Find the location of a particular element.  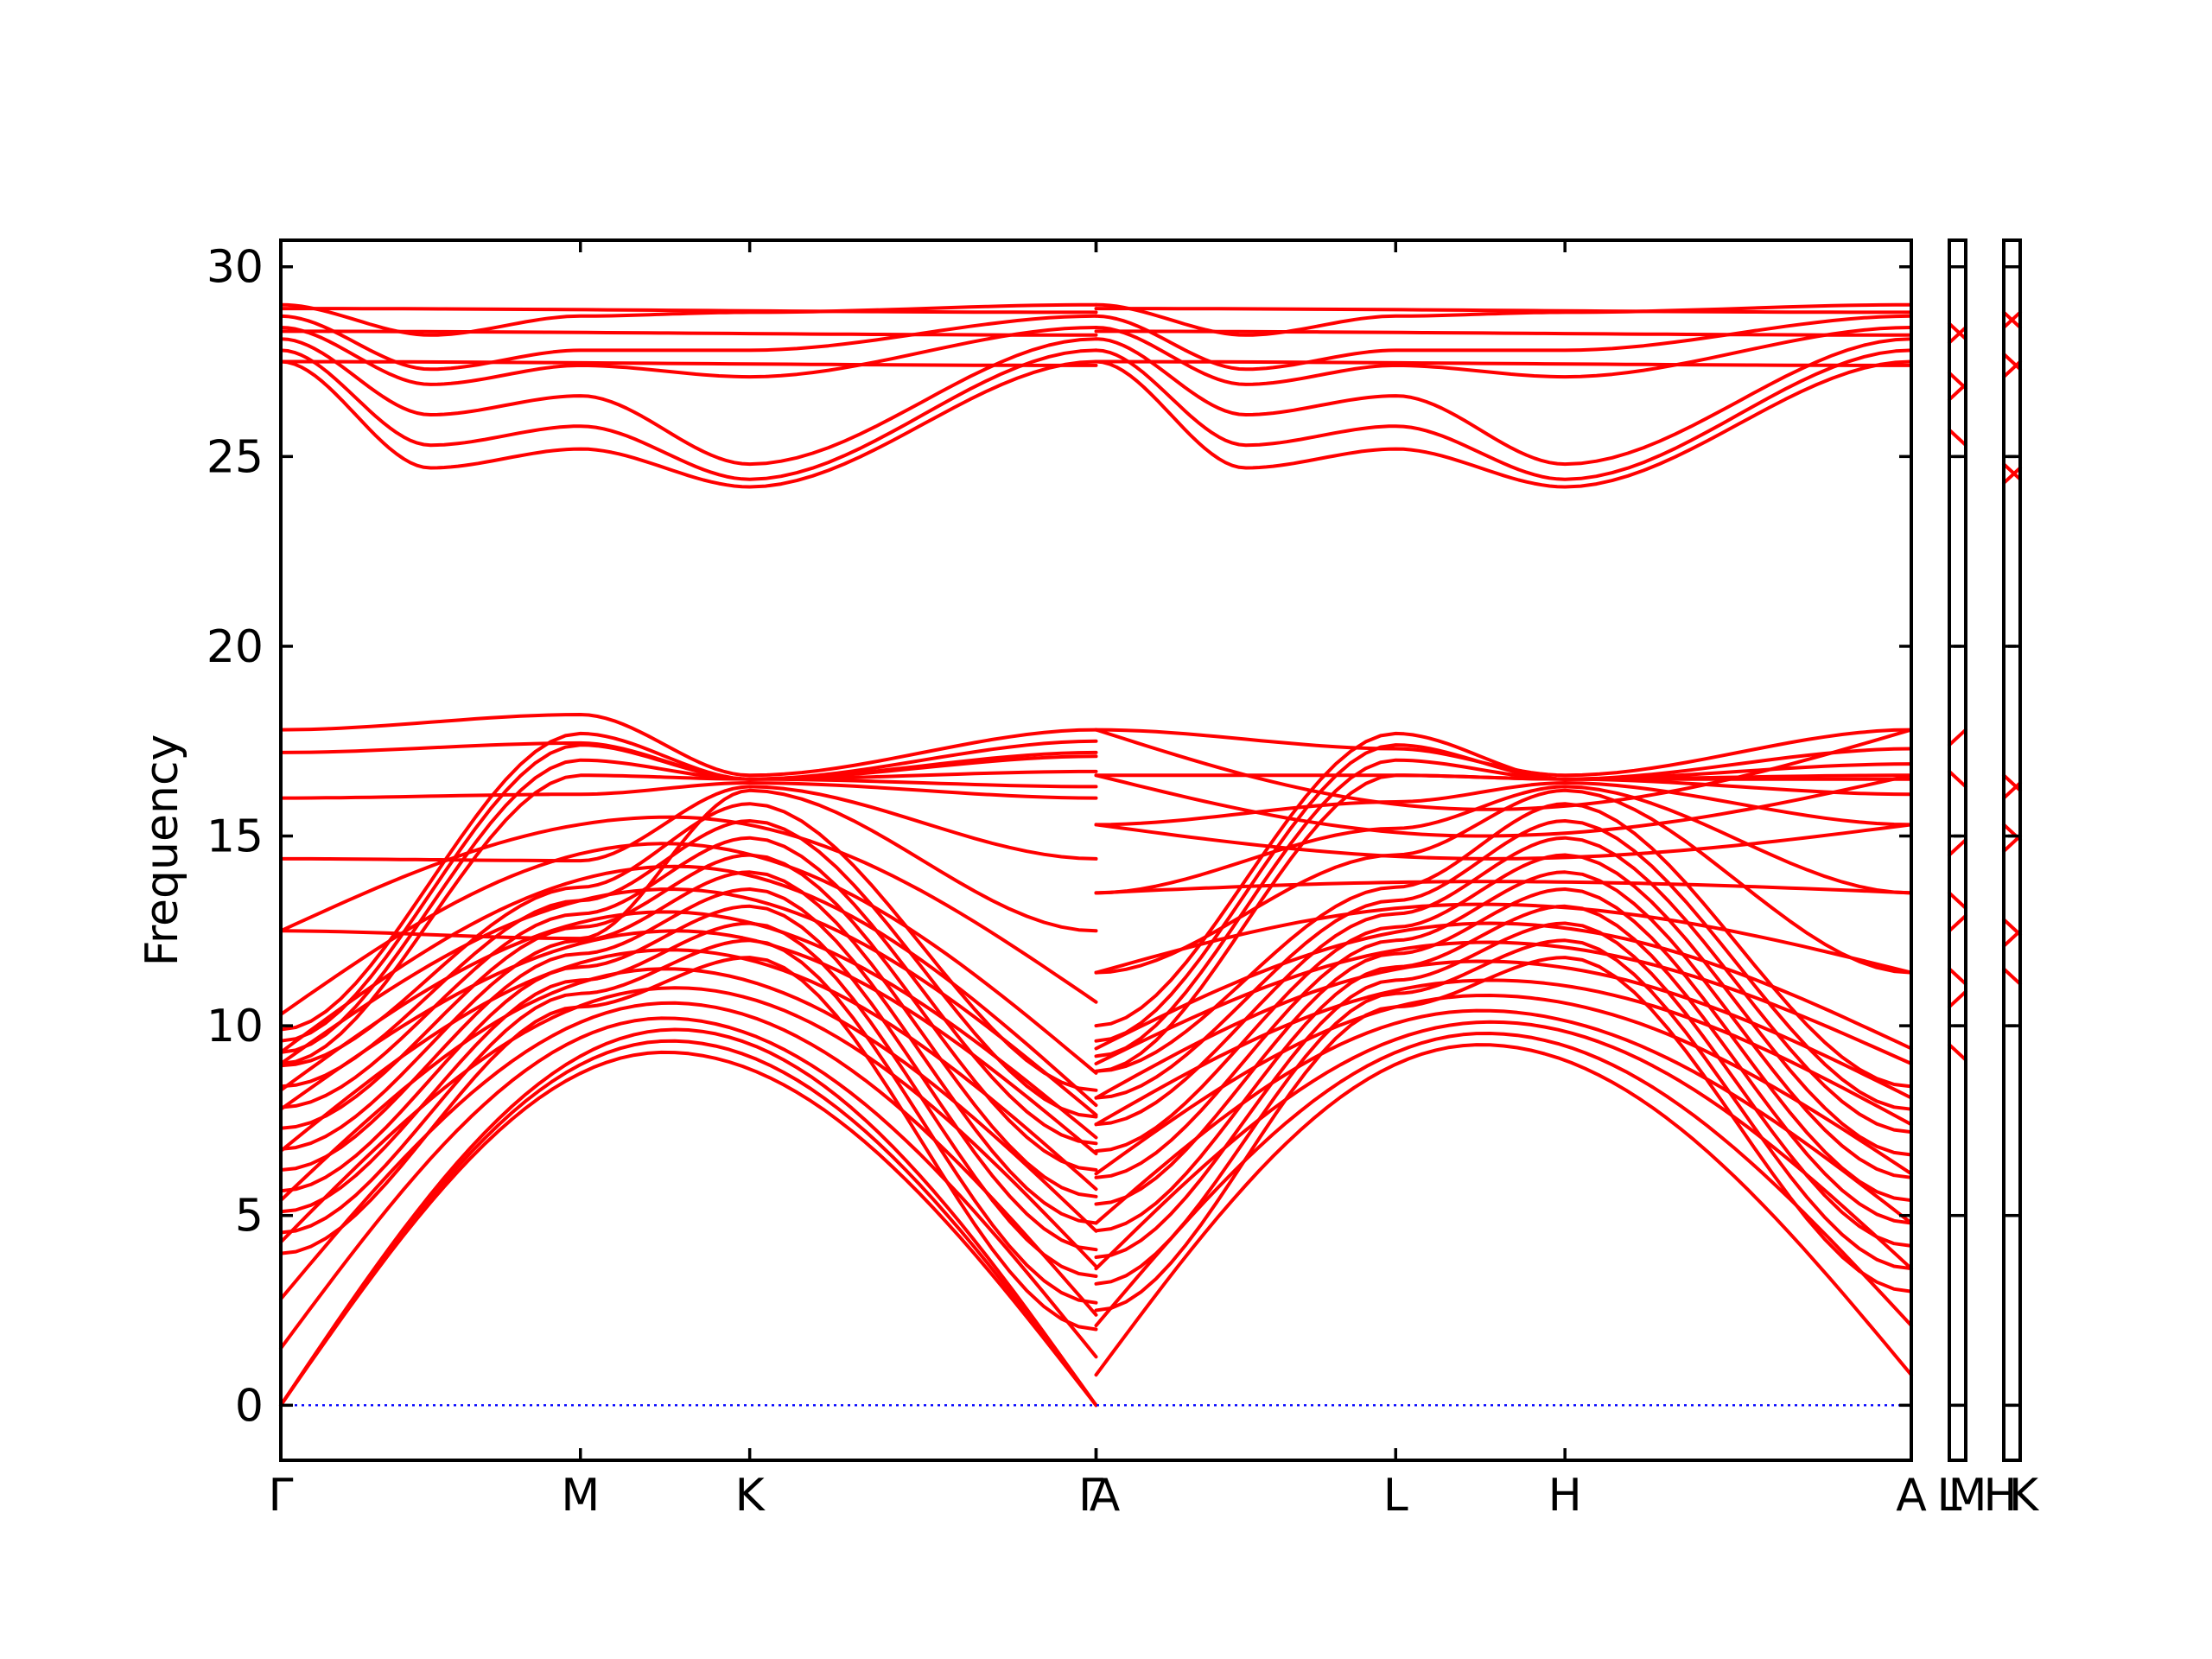

xtick-label-1: M is located at coordinates (580, 1496).